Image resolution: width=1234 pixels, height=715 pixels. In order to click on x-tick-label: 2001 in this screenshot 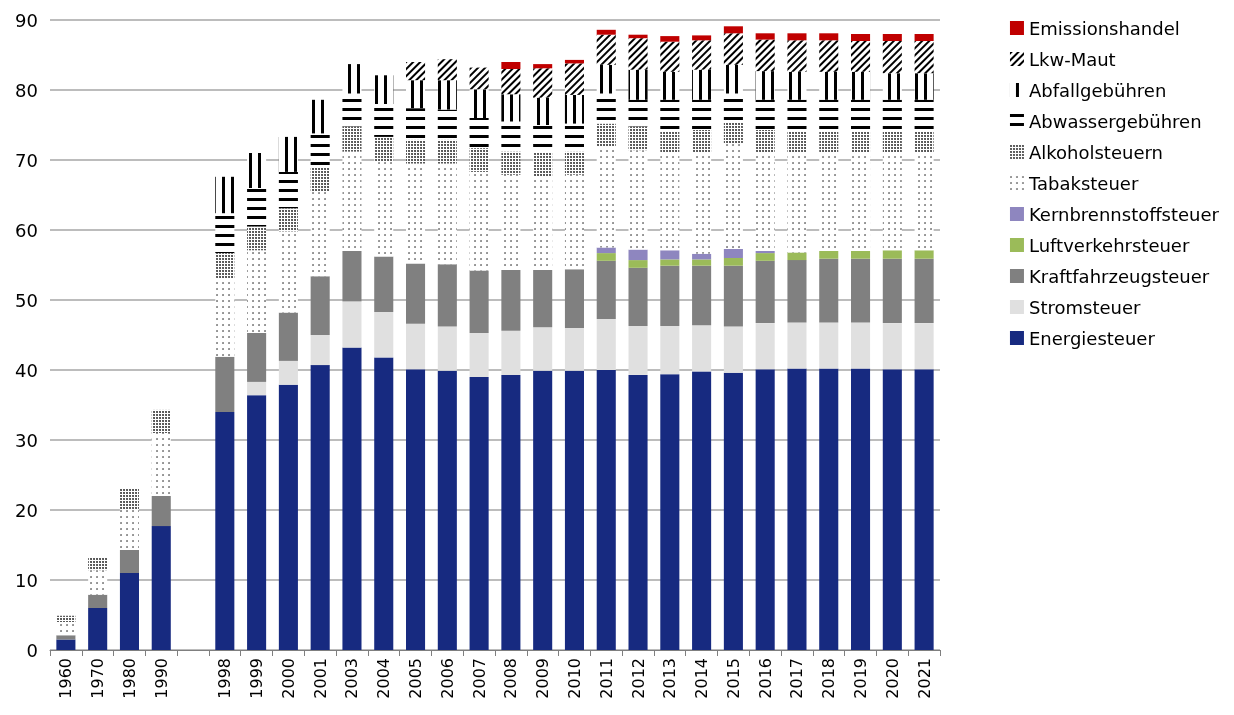, I will do `click(320, 678)`.